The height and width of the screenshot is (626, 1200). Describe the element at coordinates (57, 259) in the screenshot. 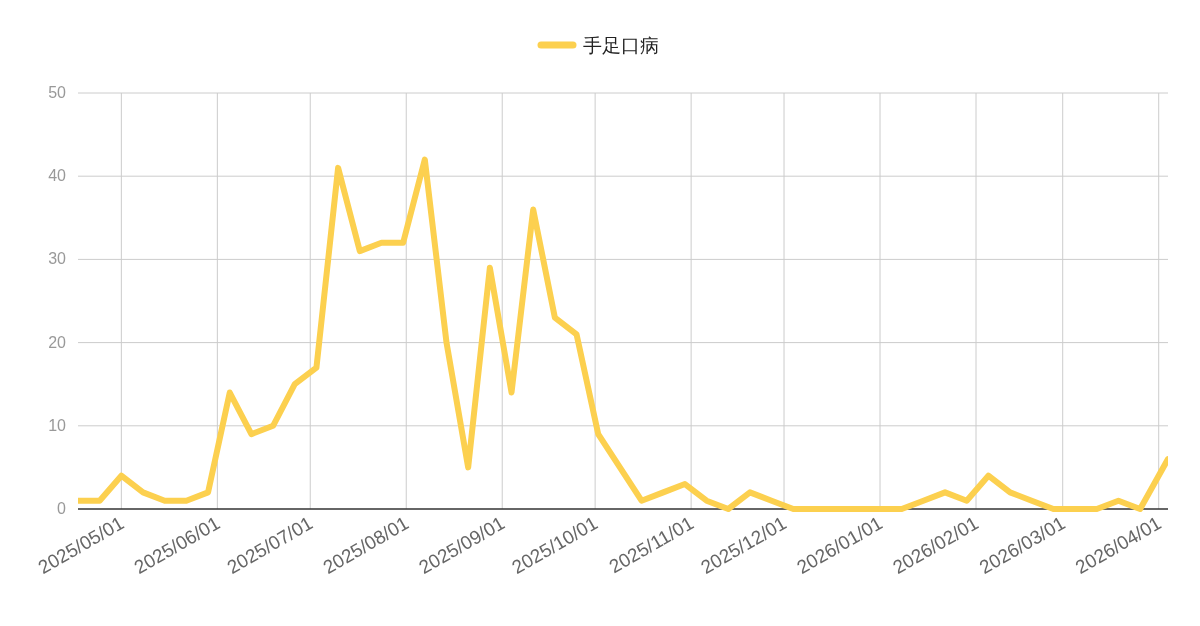

I see `y-tick-label: 30` at that location.